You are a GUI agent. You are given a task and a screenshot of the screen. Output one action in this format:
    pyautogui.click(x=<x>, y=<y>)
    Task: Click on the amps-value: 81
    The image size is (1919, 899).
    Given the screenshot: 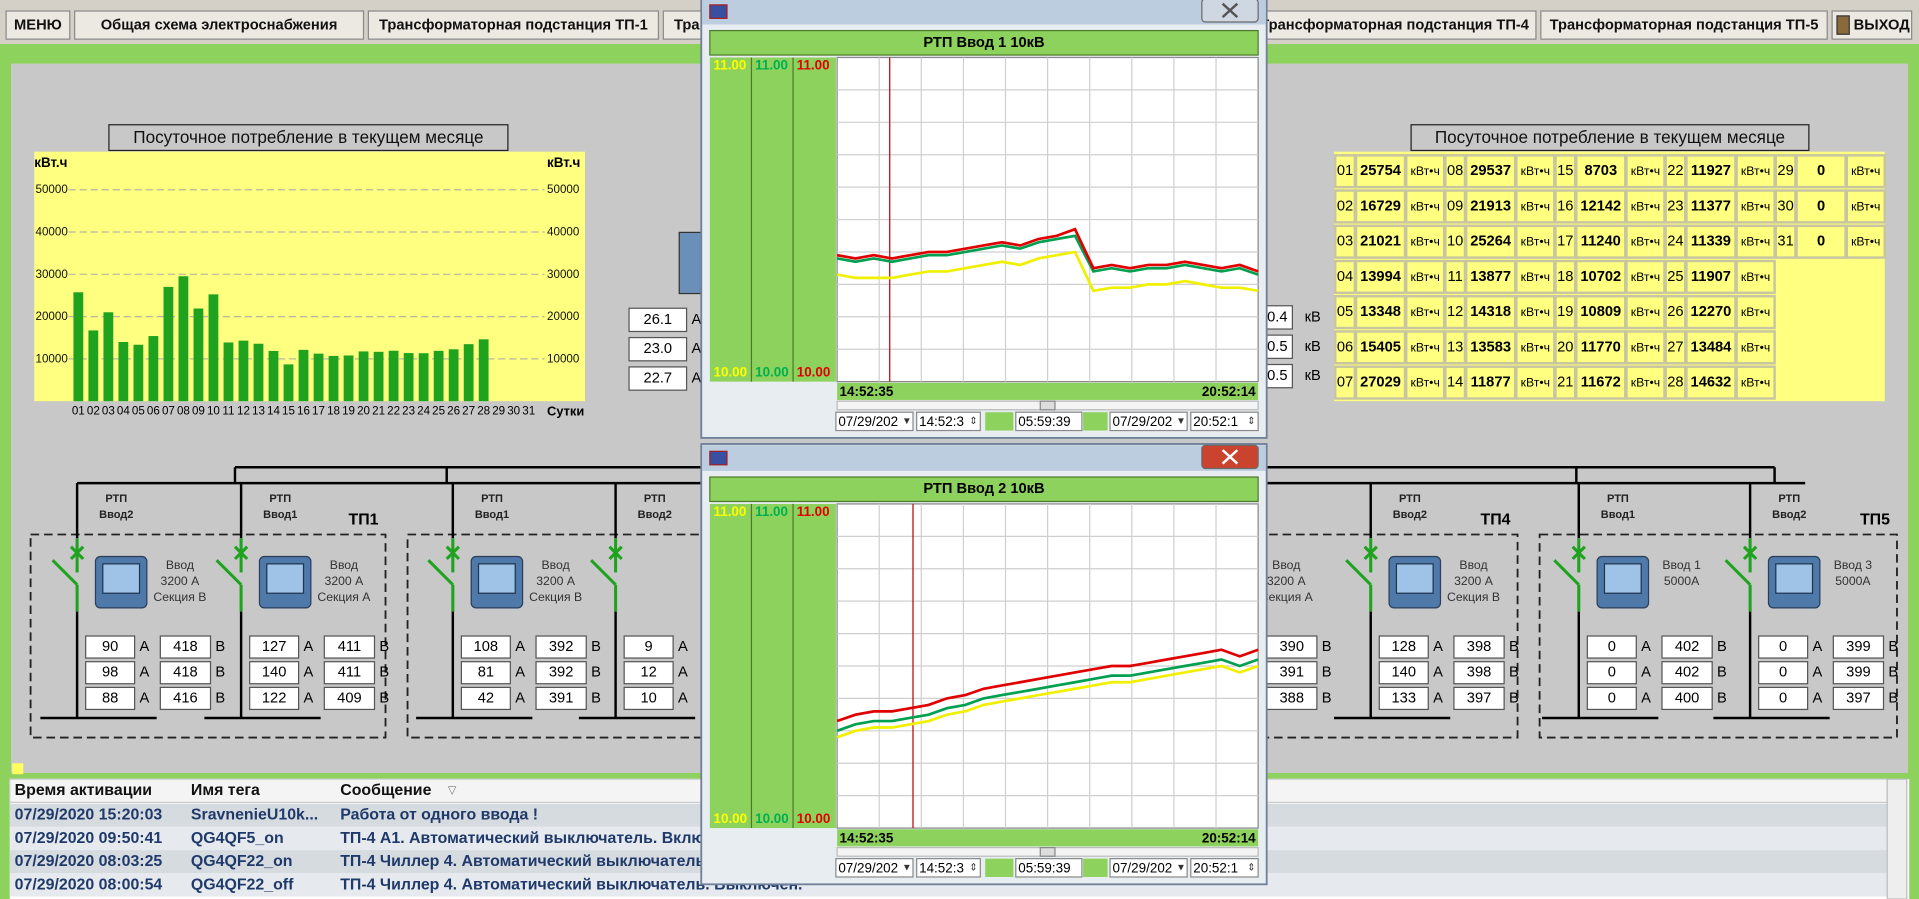 What is the action you would take?
    pyautogui.click(x=486, y=673)
    